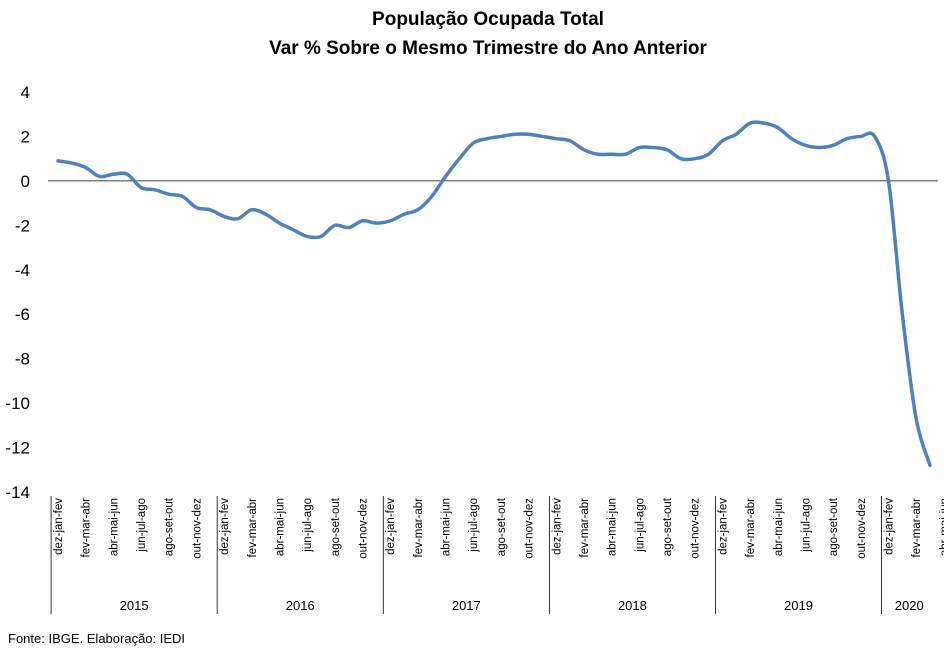  I want to click on y-tick-label: -10, so click(17, 403).